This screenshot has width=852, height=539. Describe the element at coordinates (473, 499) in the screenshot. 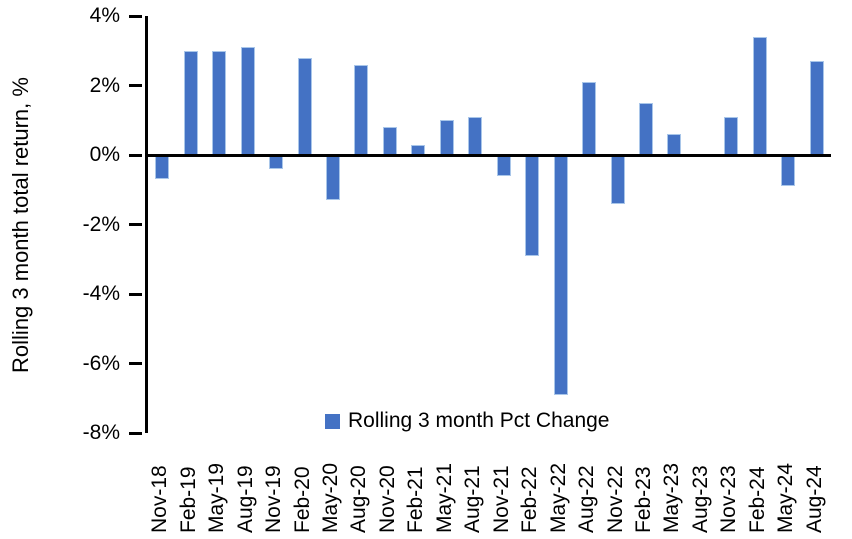

I see `x-tick-label: Aug-21` at that location.